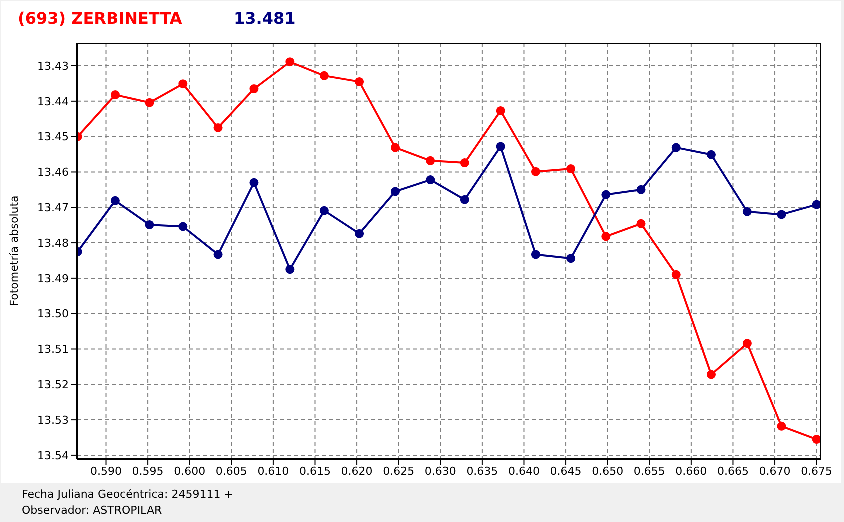  I want to click on y-tick-label: 13.43, so click(53, 66).